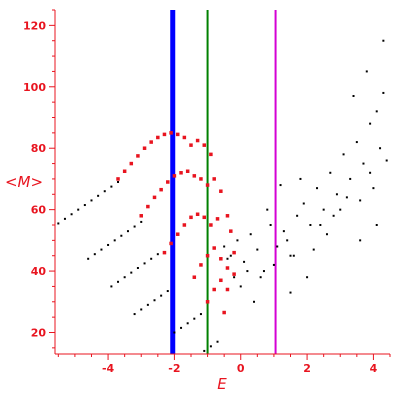 This screenshot has height=400, width=400. Describe the element at coordinates (39, 333) in the screenshot. I see `y-tick-label-1: 20` at that location.